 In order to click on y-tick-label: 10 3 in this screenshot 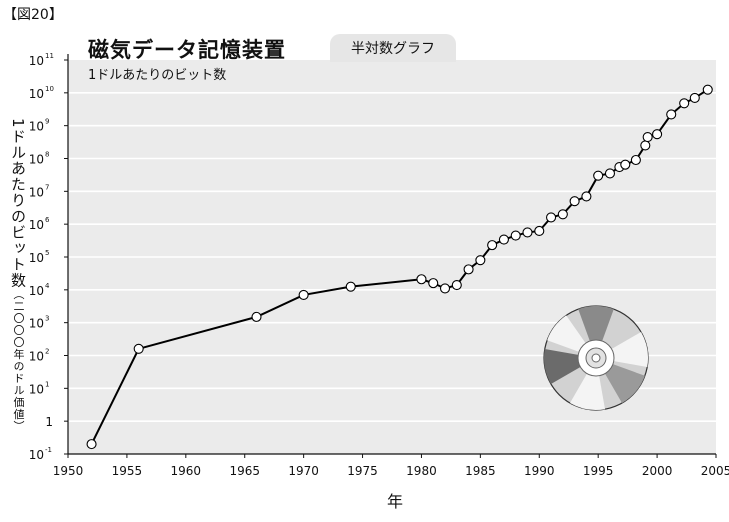, I will do `click(39, 323)`.